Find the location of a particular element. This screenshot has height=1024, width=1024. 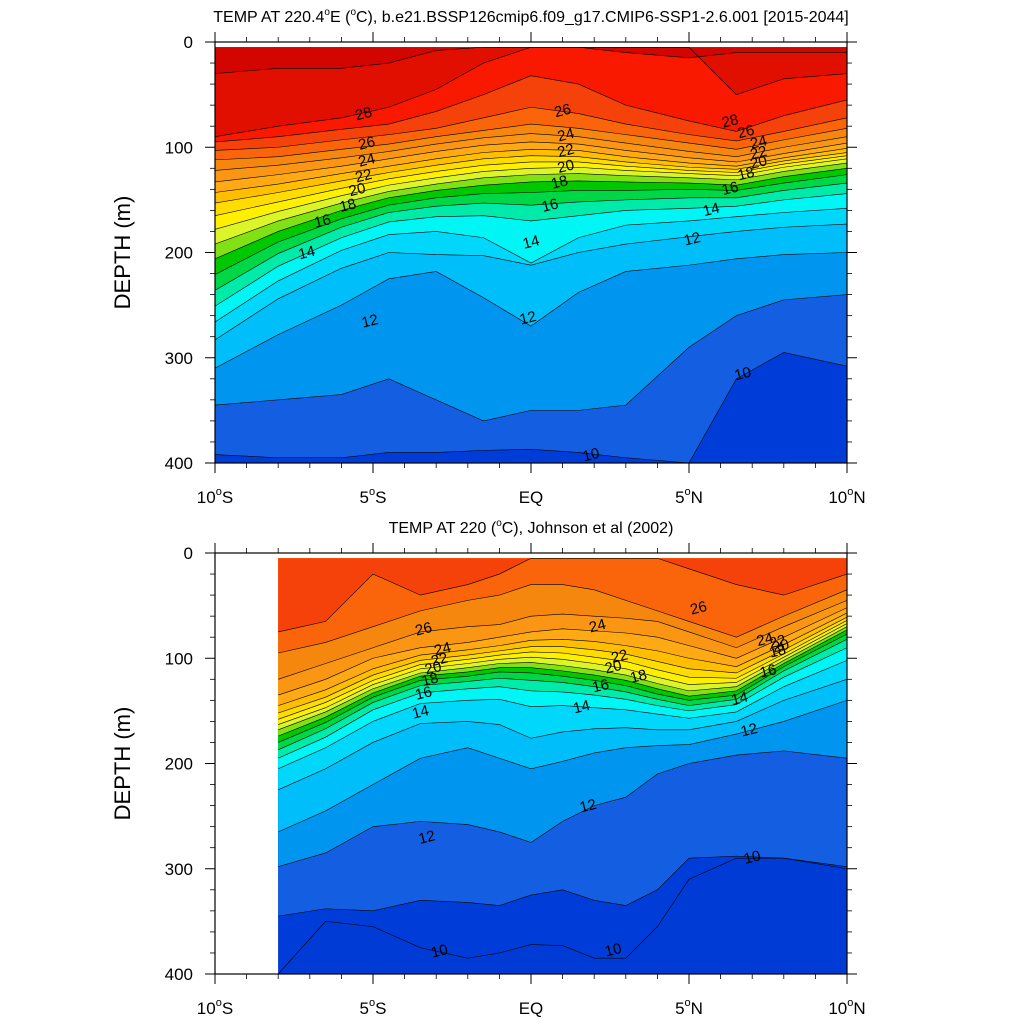

y-tick-label: 200 is located at coordinates (179, 764).